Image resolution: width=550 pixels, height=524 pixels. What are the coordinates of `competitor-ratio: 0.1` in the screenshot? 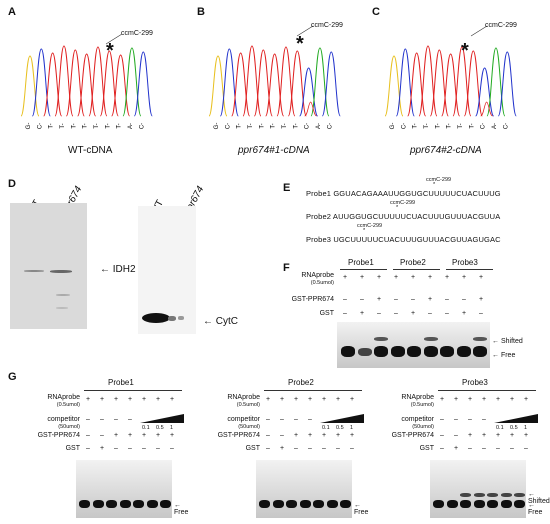 It's located at (500, 428).